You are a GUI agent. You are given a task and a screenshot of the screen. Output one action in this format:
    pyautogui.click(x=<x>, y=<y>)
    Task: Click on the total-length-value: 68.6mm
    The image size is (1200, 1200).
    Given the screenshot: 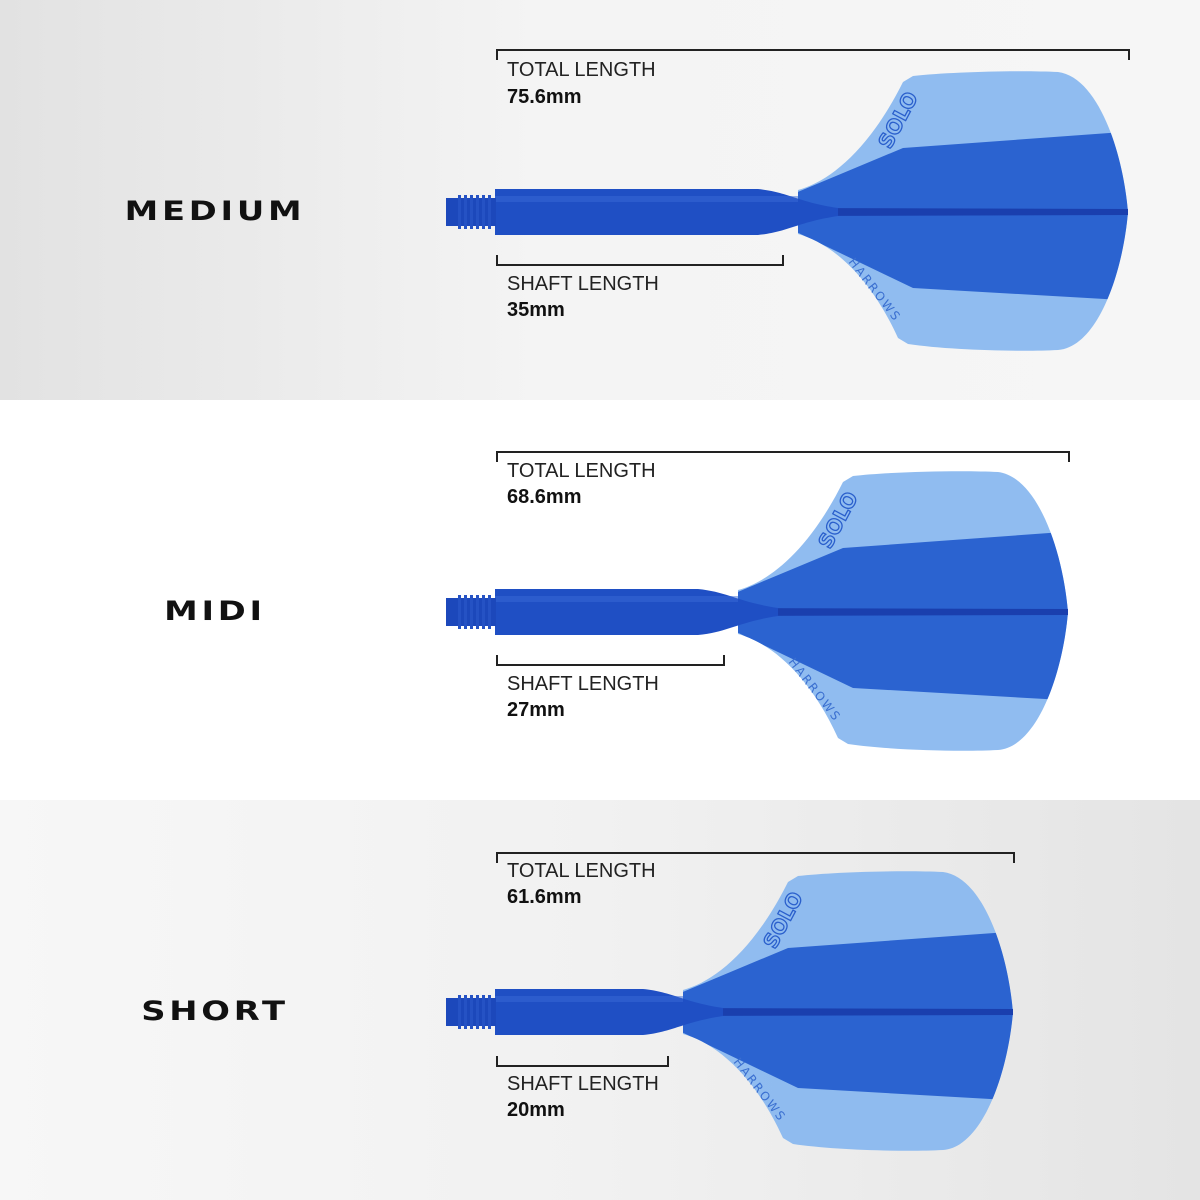 What is the action you would take?
    pyautogui.click(x=544, y=497)
    